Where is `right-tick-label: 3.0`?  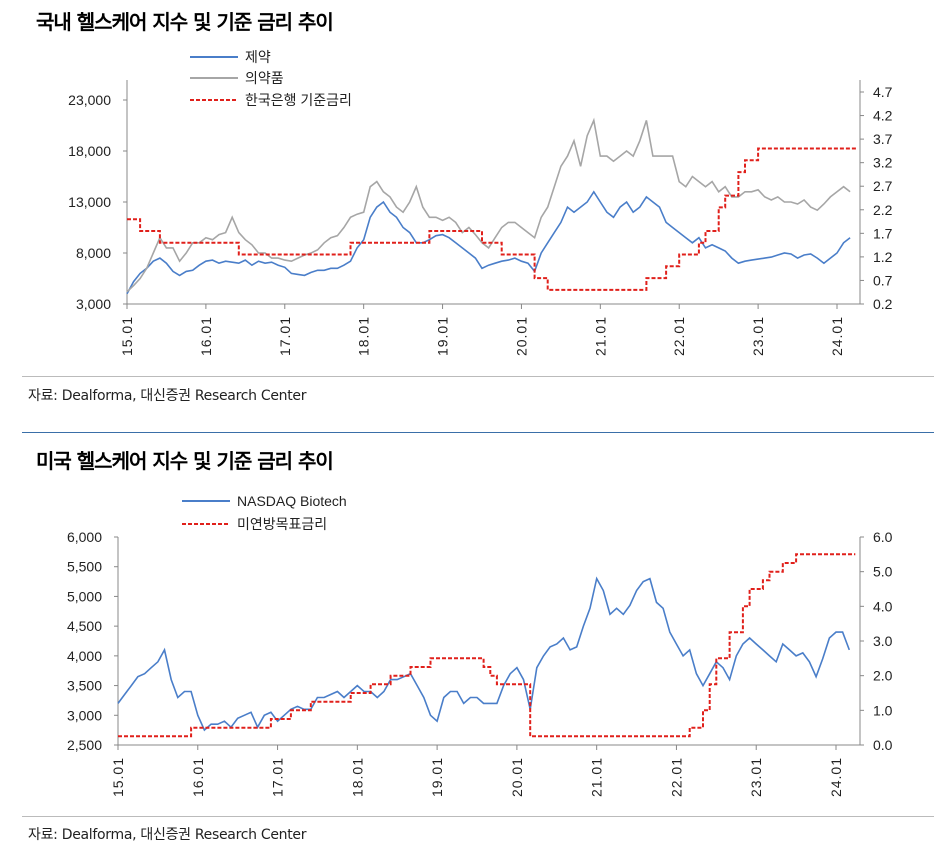
right-tick-label: 3.0 is located at coordinates (883, 641).